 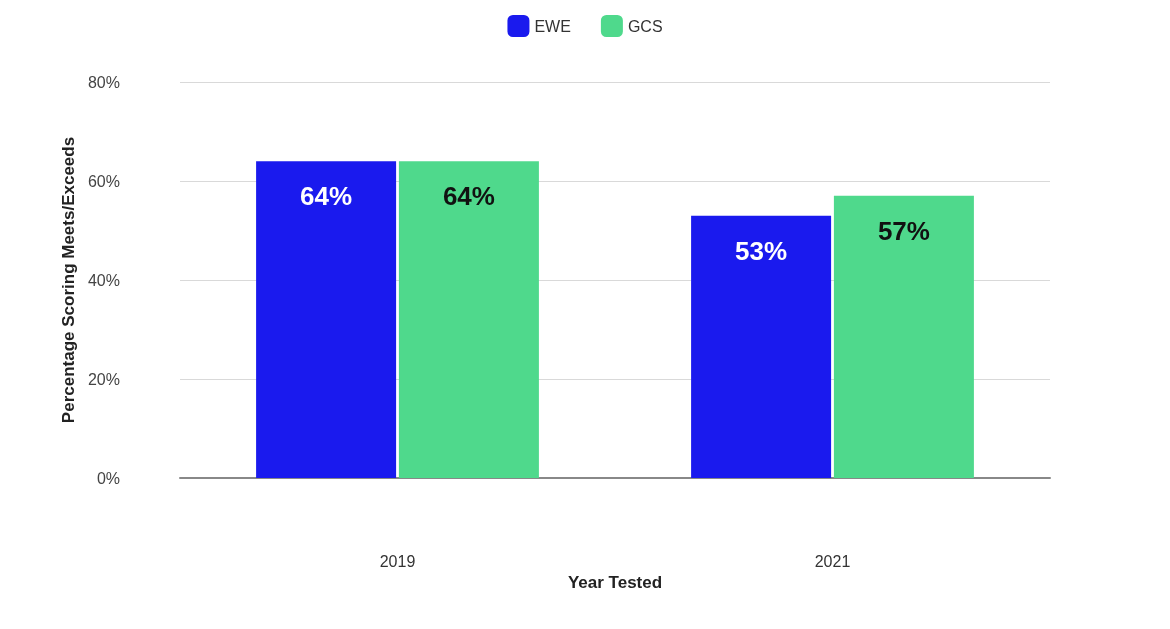 What do you see at coordinates (761, 250) in the screenshot?
I see `data-label: 53%` at bounding box center [761, 250].